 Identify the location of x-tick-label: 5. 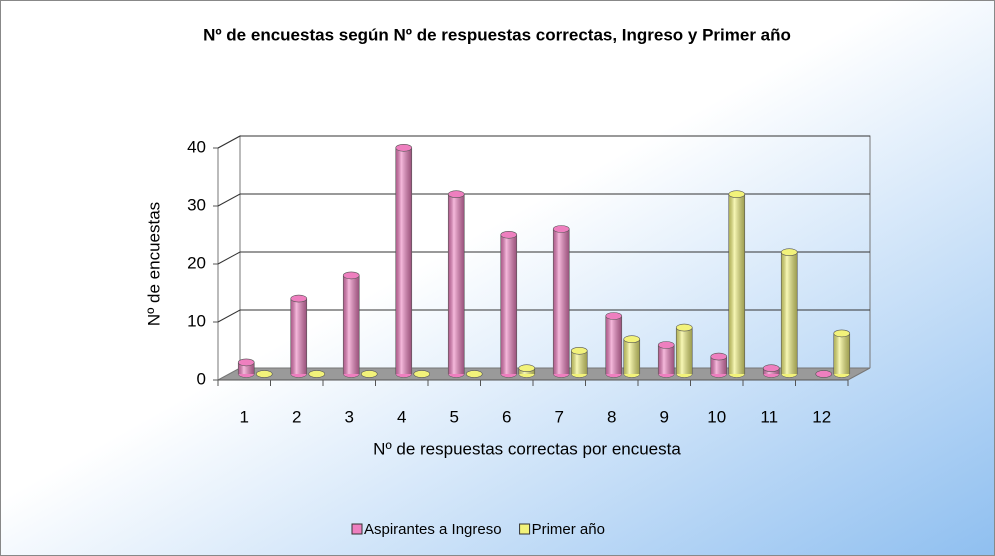
(454, 416).